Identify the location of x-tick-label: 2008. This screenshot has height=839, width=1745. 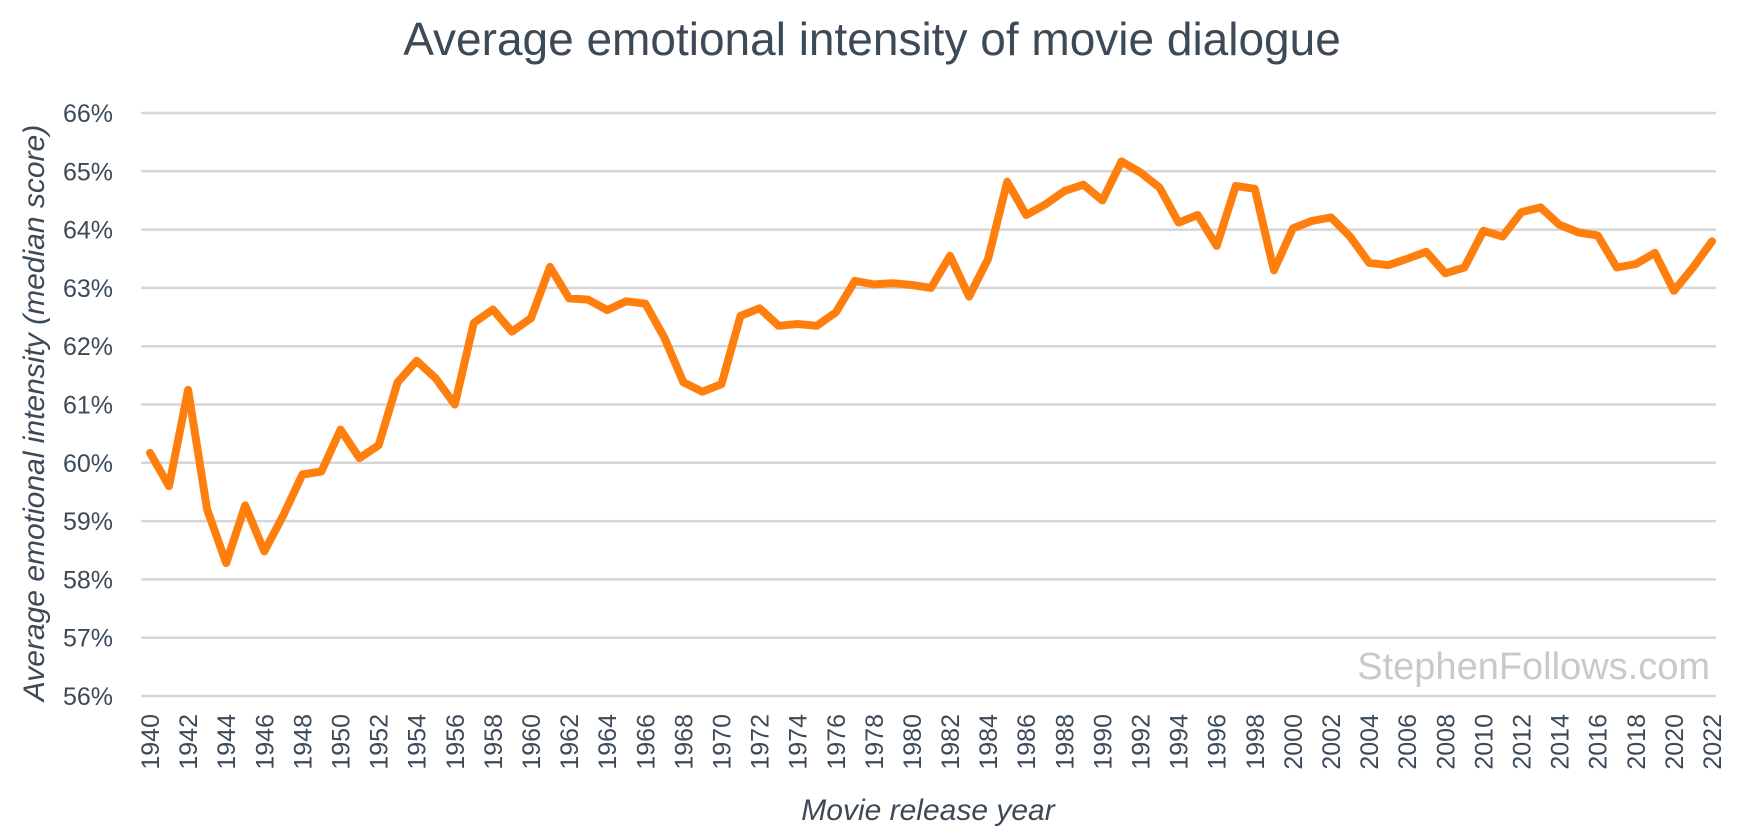
(1446, 742).